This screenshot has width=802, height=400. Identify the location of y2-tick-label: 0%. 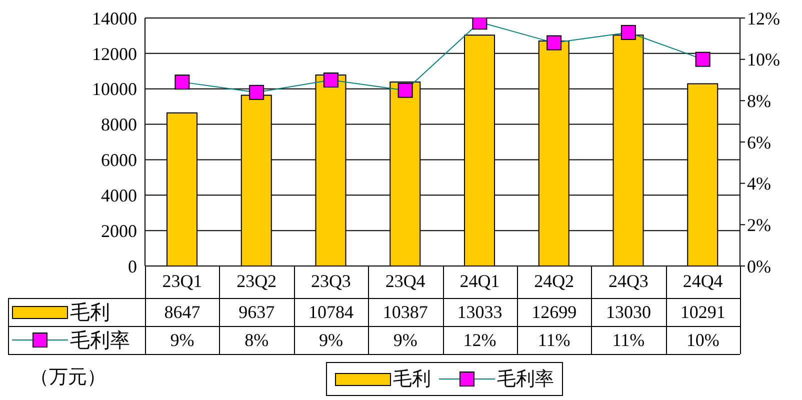
(759, 266).